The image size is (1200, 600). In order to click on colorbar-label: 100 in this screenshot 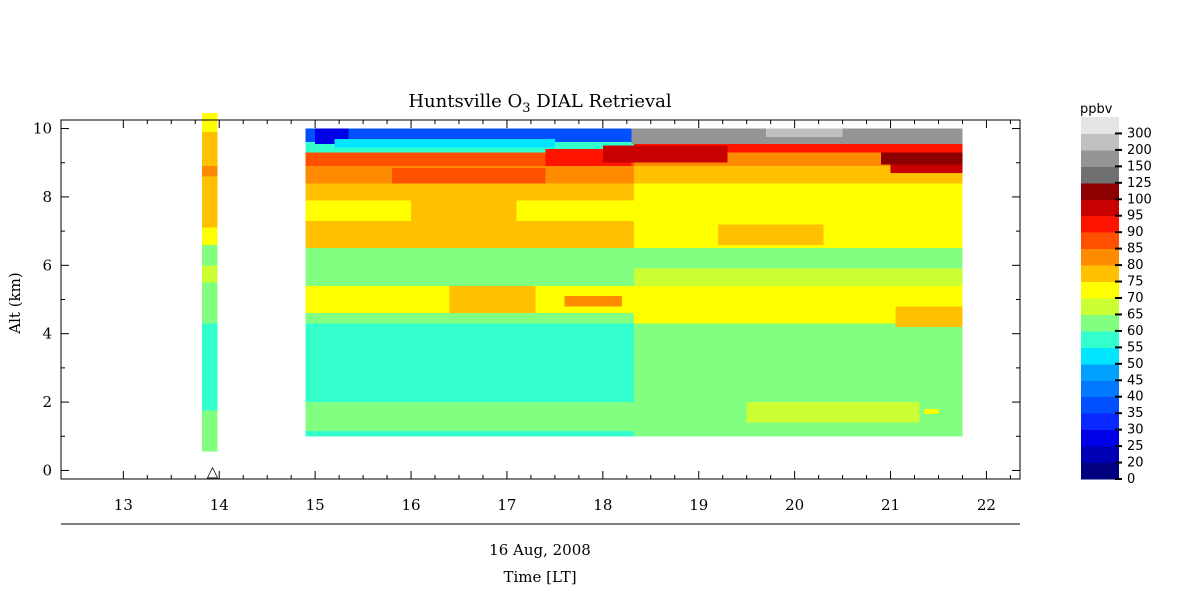, I will do `click(1139, 199)`.